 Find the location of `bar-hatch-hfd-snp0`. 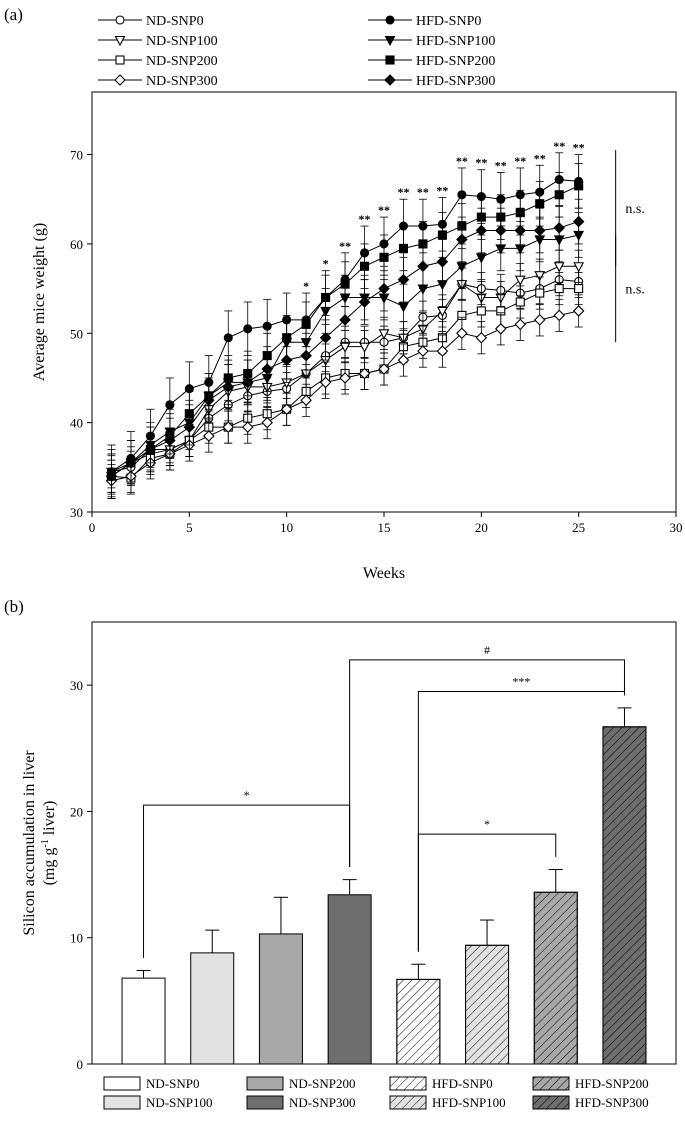

bar-hatch-hfd-snp0 is located at coordinates (418, 1021).